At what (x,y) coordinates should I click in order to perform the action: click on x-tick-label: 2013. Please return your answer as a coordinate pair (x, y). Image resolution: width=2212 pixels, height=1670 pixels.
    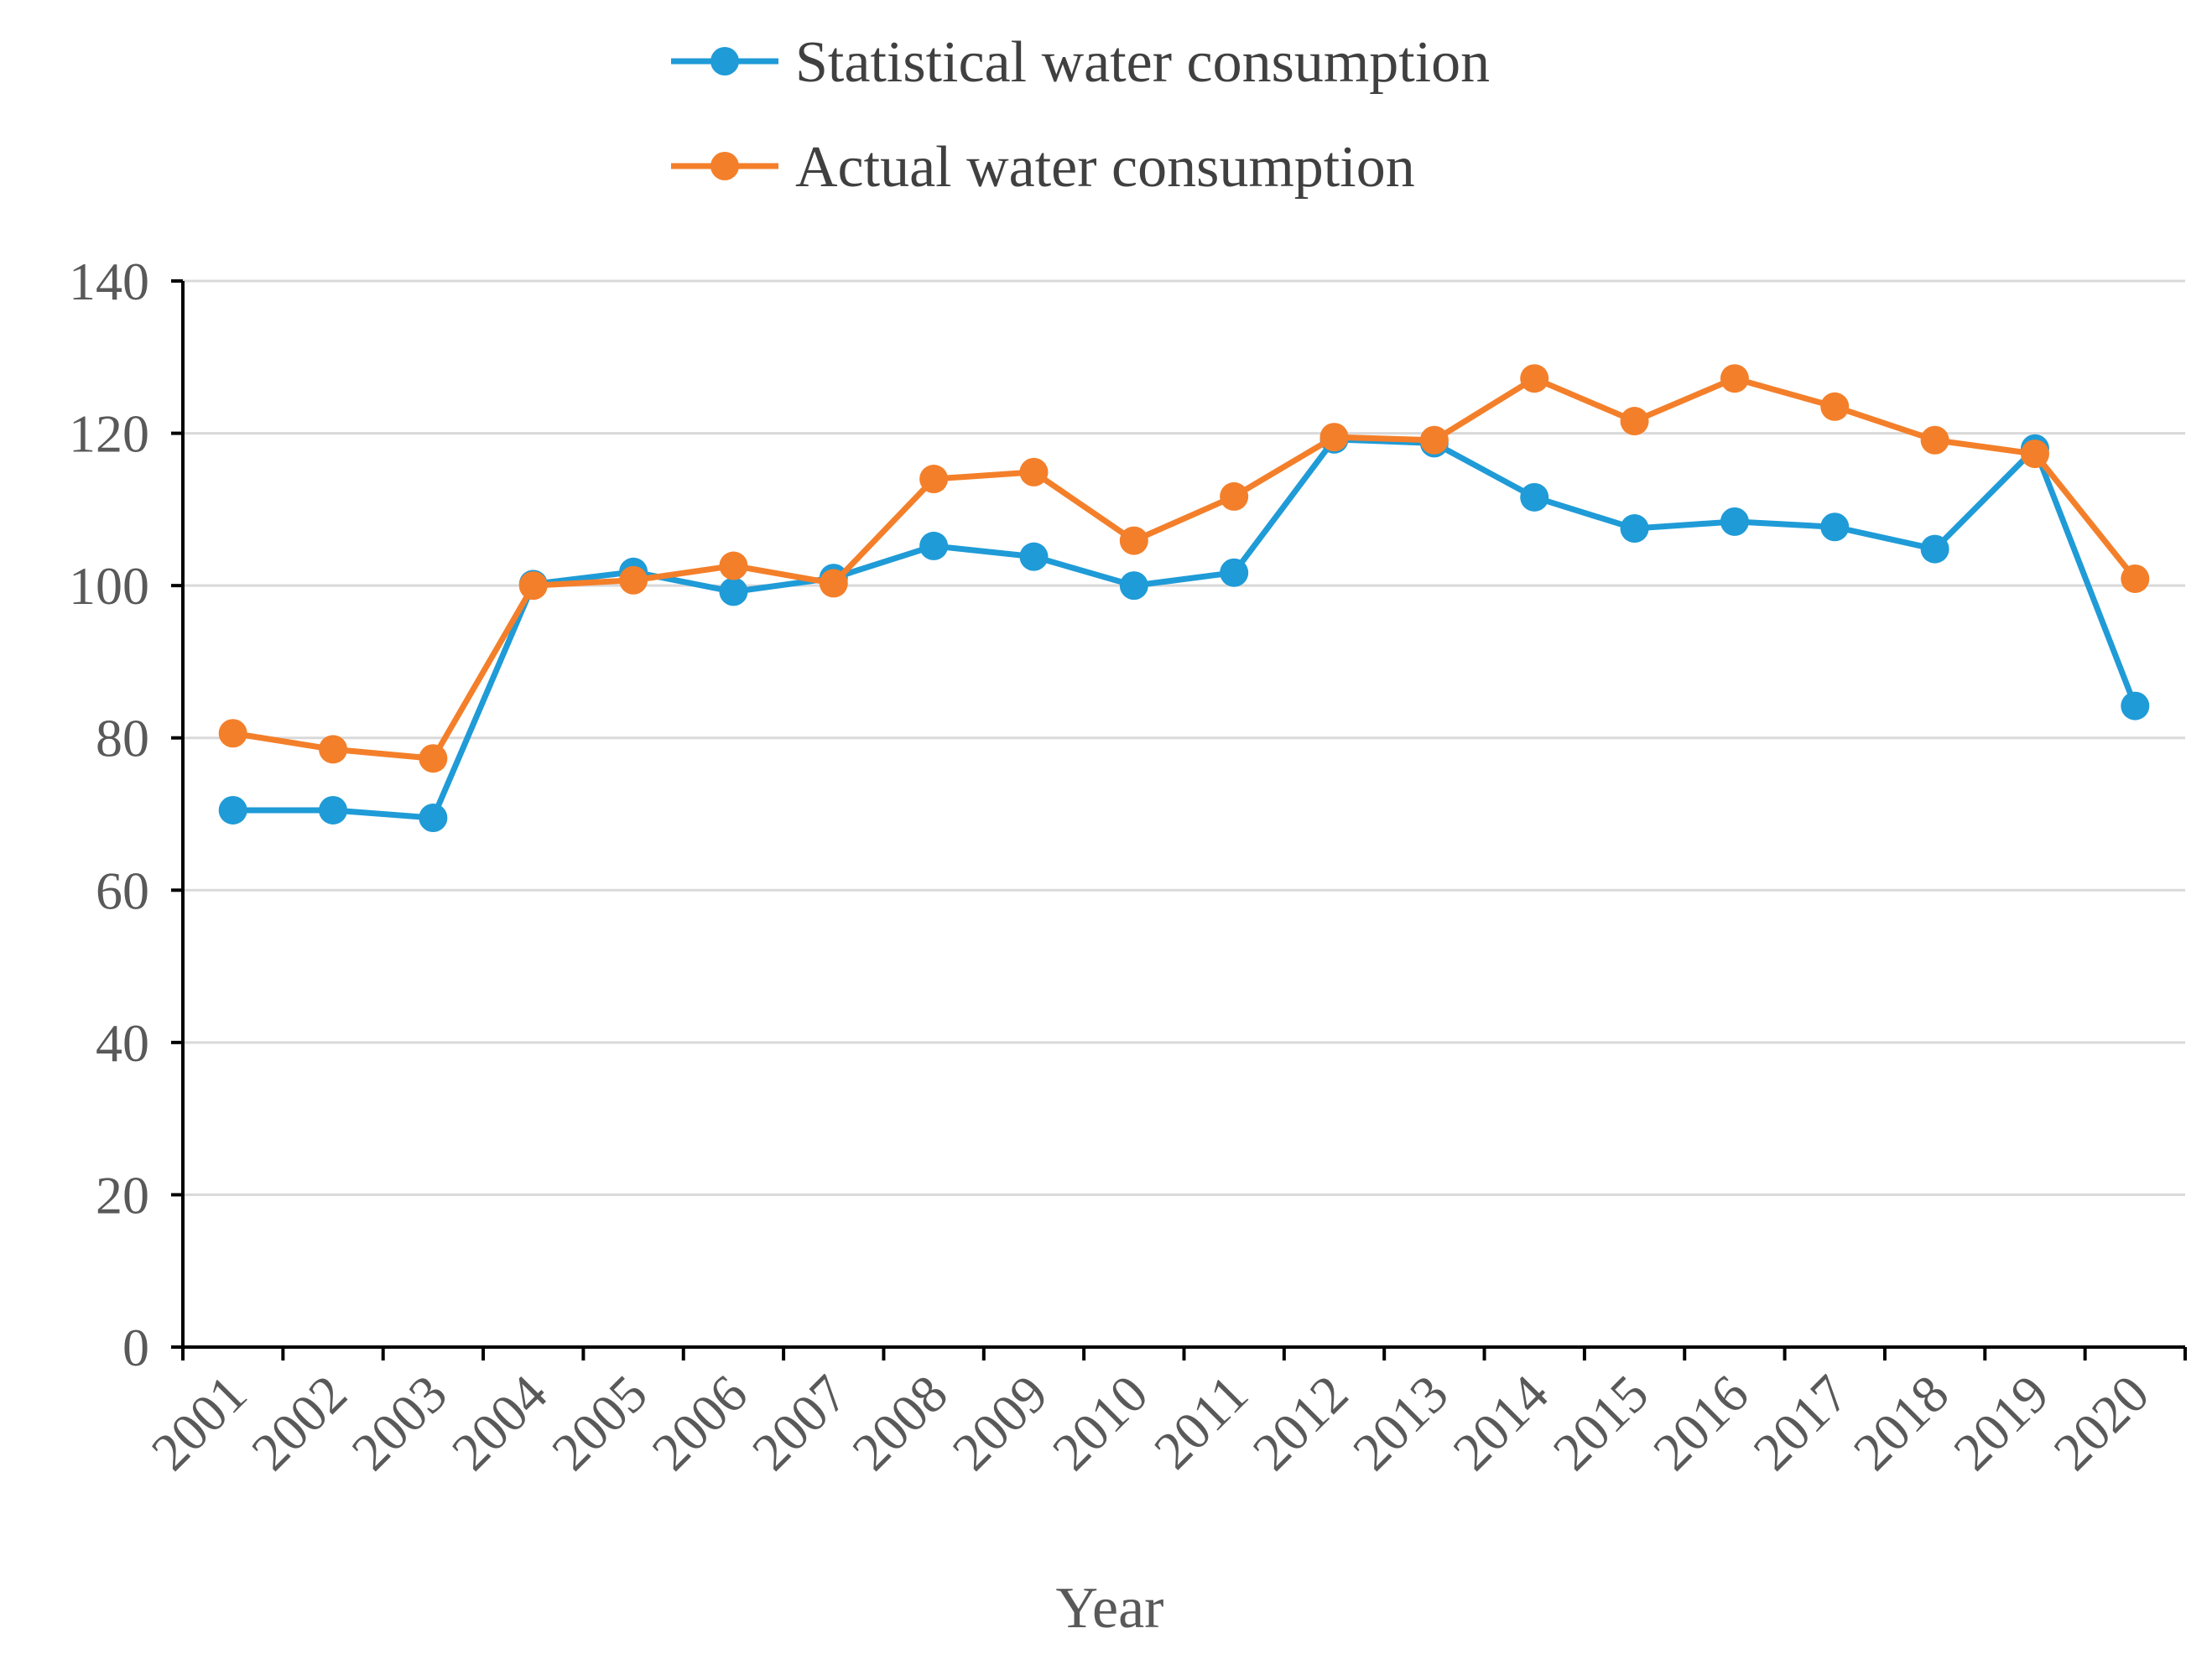
    Looking at the image, I should click on (1400, 1423).